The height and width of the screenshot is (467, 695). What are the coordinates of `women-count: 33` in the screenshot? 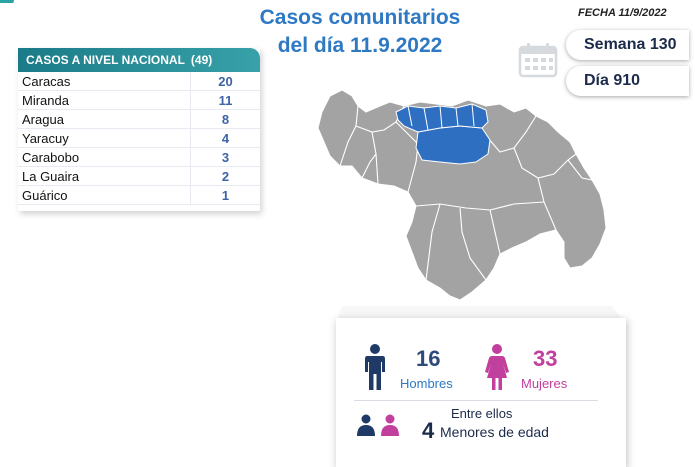 It's located at (545, 358).